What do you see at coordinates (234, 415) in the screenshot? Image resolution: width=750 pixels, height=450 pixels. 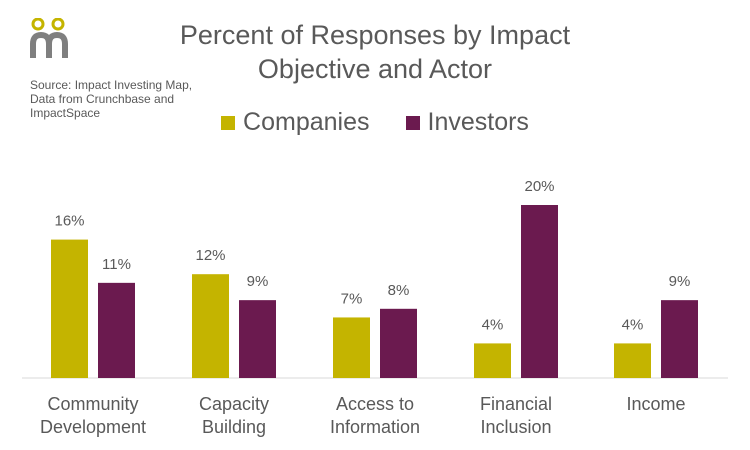 I see `category-label-capacity-building: Capacity Building` at bounding box center [234, 415].